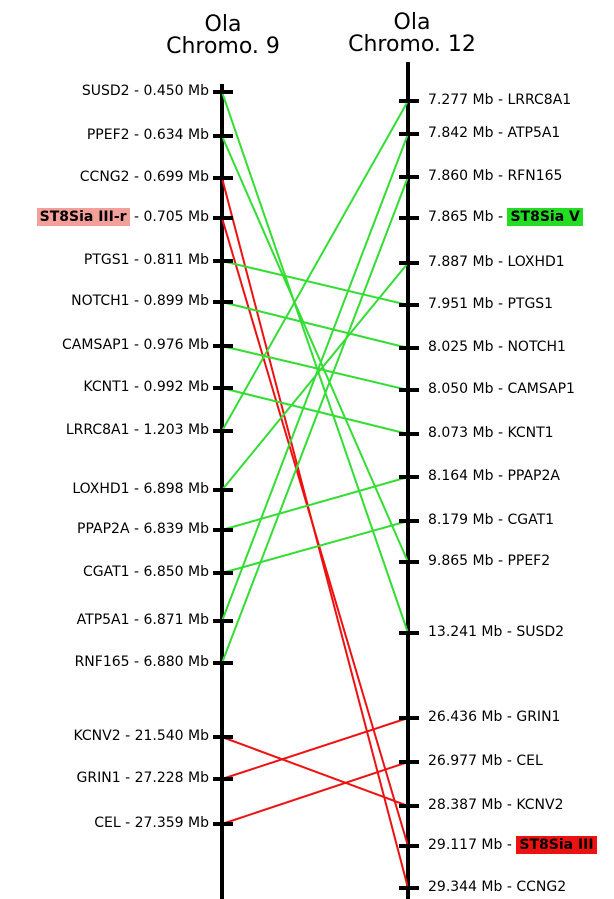  I want to click on gene-name: CAMSAP1, so click(96, 345).